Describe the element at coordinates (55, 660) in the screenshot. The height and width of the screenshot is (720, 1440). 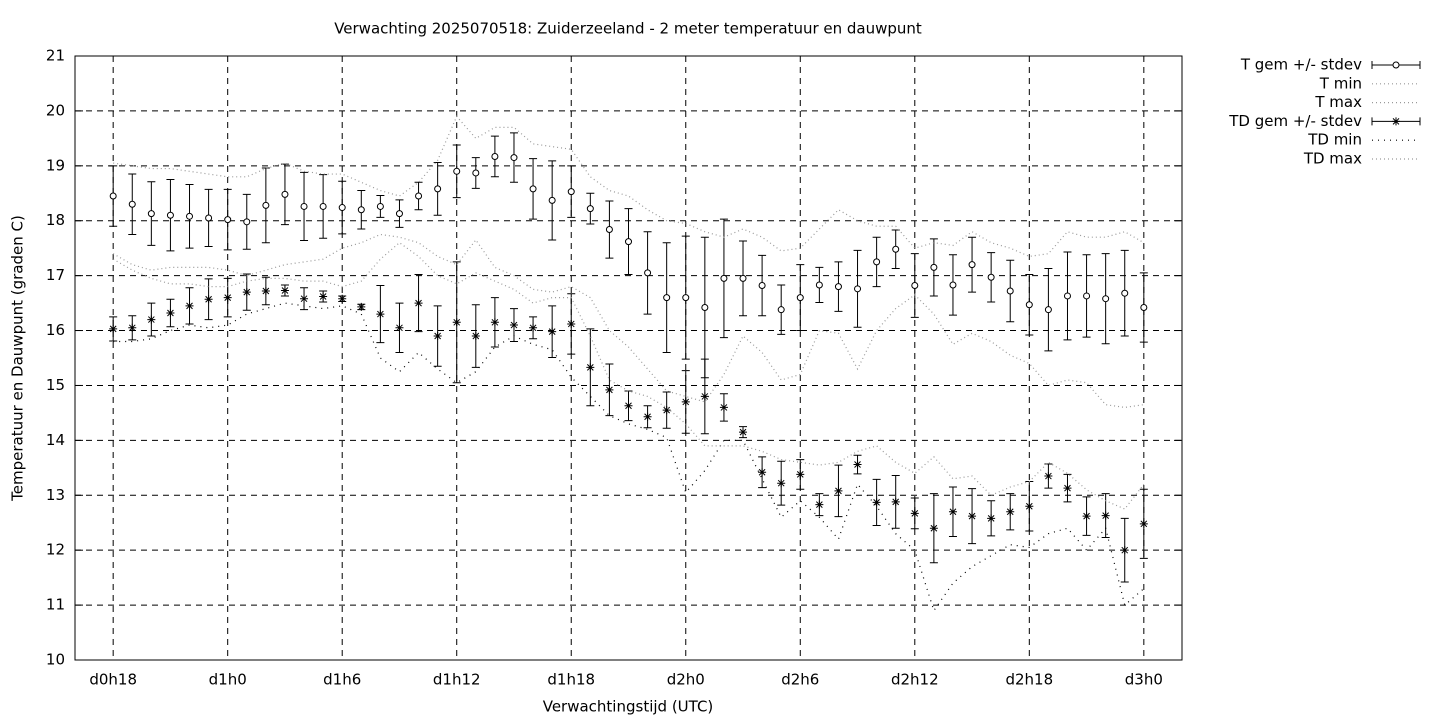
I see `y-tick-label: 10` at that location.